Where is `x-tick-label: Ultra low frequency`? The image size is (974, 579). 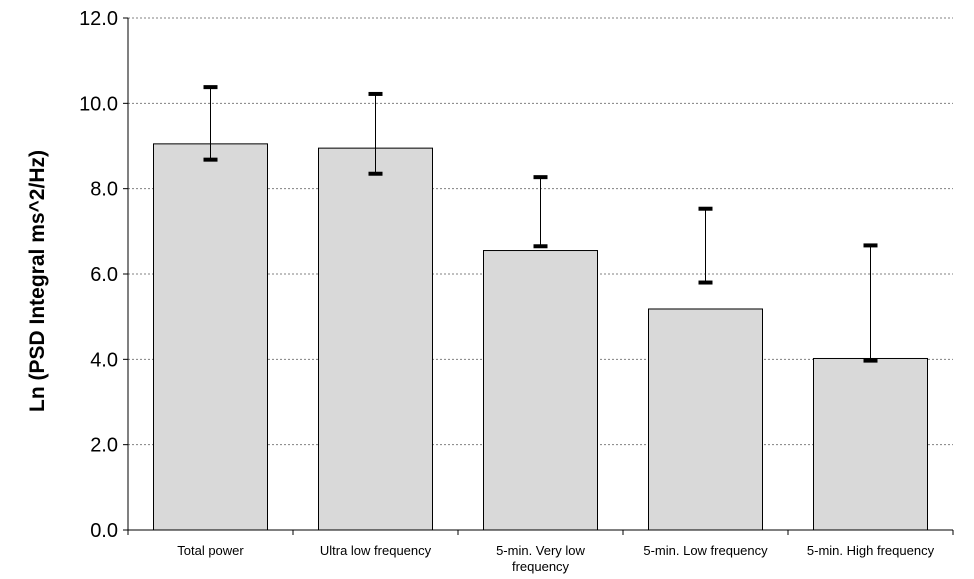 x-tick-label: Ultra low frequency is located at coordinates (376, 550).